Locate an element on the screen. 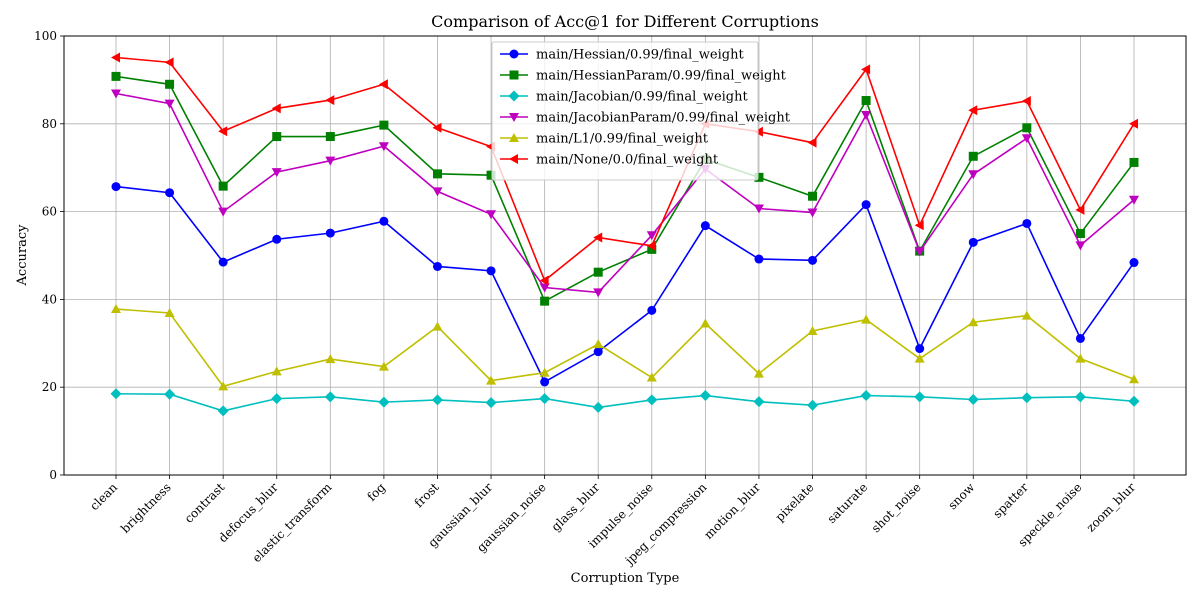 Image resolution: width=1200 pixels, height=604 pixels. y-tick-label: 40 is located at coordinates (49, 299).